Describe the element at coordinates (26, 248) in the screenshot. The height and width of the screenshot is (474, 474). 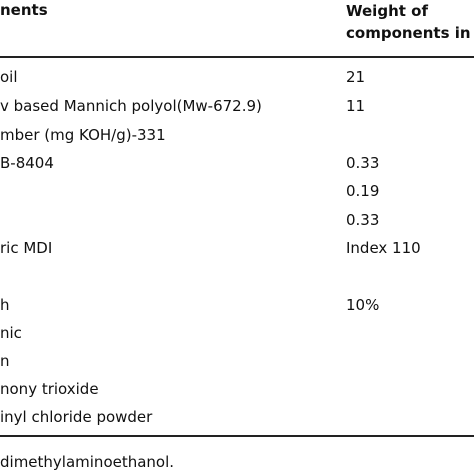
I see `row-name: ric MDI` at that location.